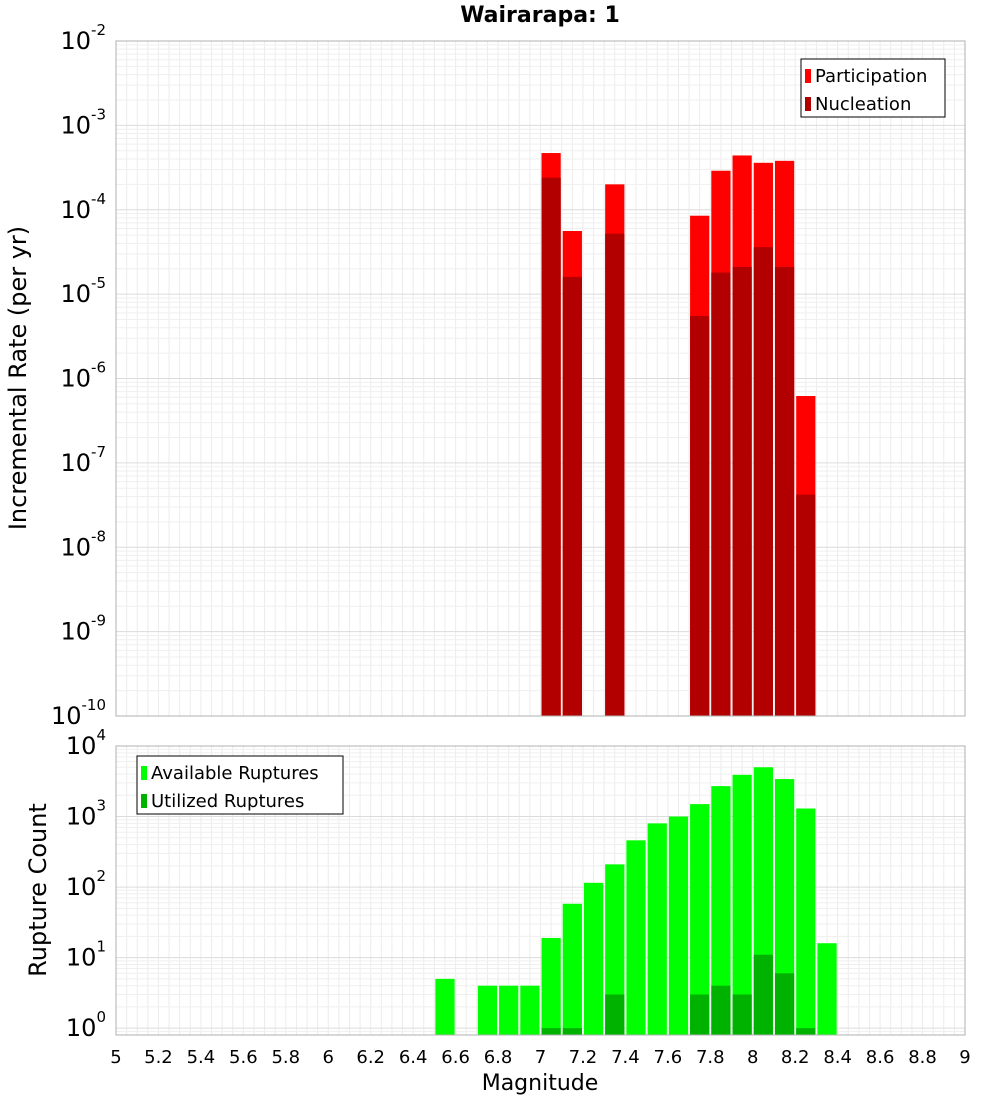  Describe the element at coordinates (115, 1057) in the screenshot. I see `x-tick-label: 5` at that location.